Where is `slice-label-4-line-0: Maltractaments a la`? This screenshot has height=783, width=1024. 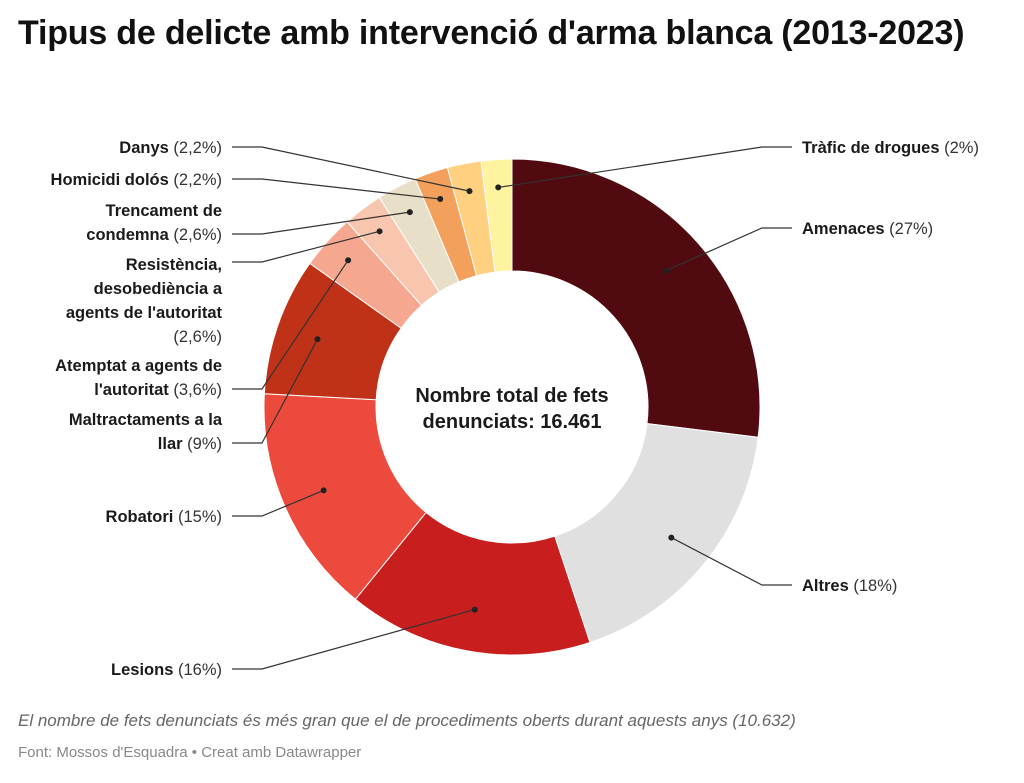
slice-label-4-line-0: Maltractaments a la is located at coordinates (146, 420).